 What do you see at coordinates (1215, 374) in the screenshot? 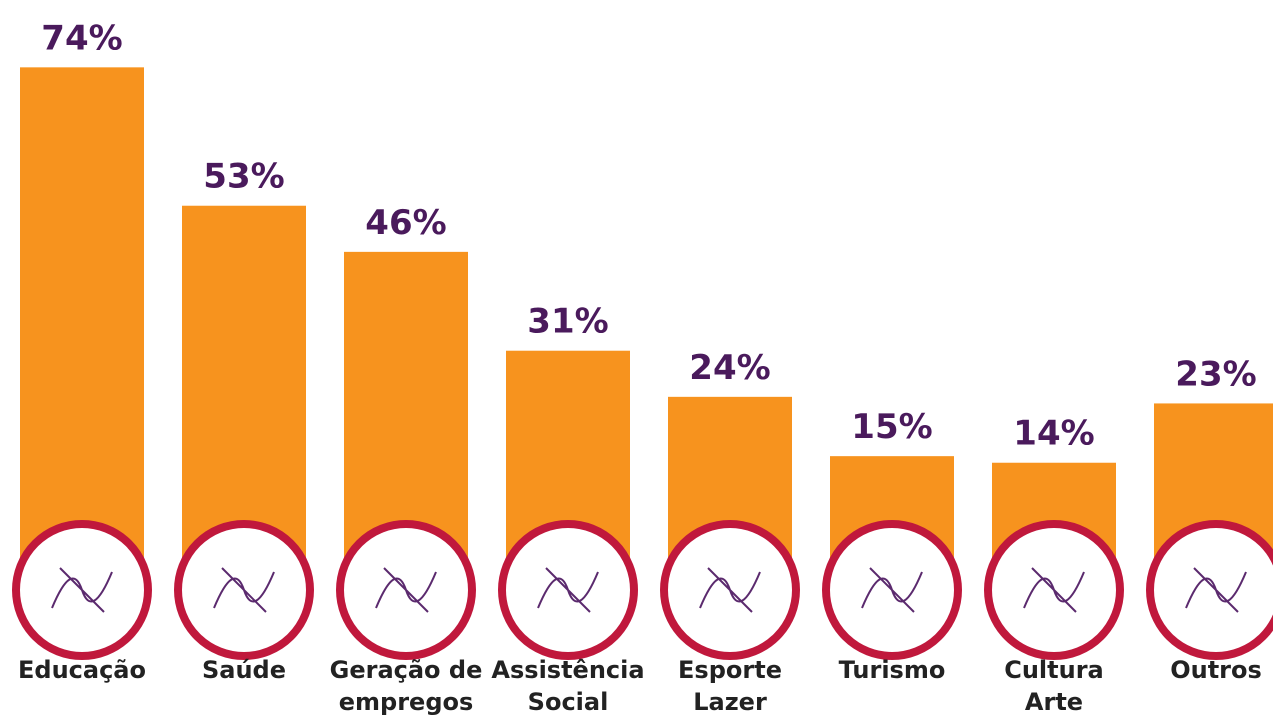
I see `value-label: 23%` at bounding box center [1215, 374].